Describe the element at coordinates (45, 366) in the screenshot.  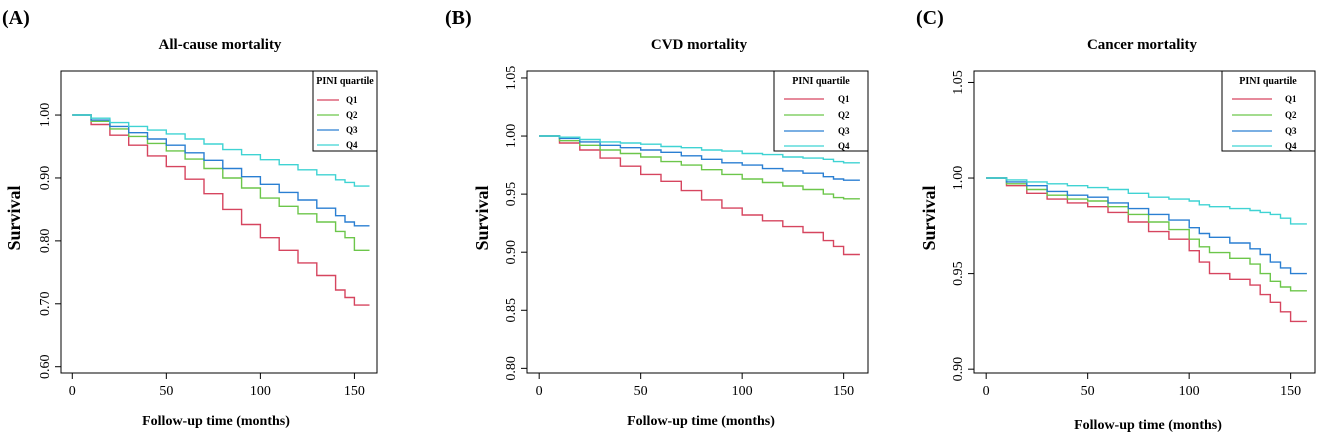
I see `y-tick-label: 0.60` at that location.